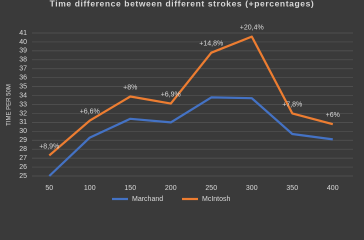 The image size is (364, 240). I want to click on annotation: +14,8%, so click(211, 44).